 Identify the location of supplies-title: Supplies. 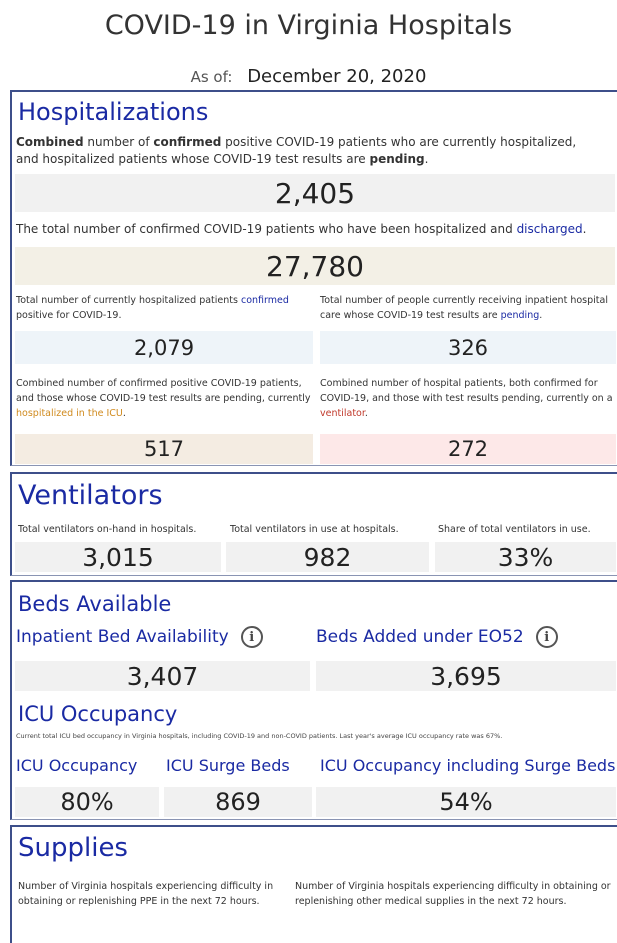
(73, 848).